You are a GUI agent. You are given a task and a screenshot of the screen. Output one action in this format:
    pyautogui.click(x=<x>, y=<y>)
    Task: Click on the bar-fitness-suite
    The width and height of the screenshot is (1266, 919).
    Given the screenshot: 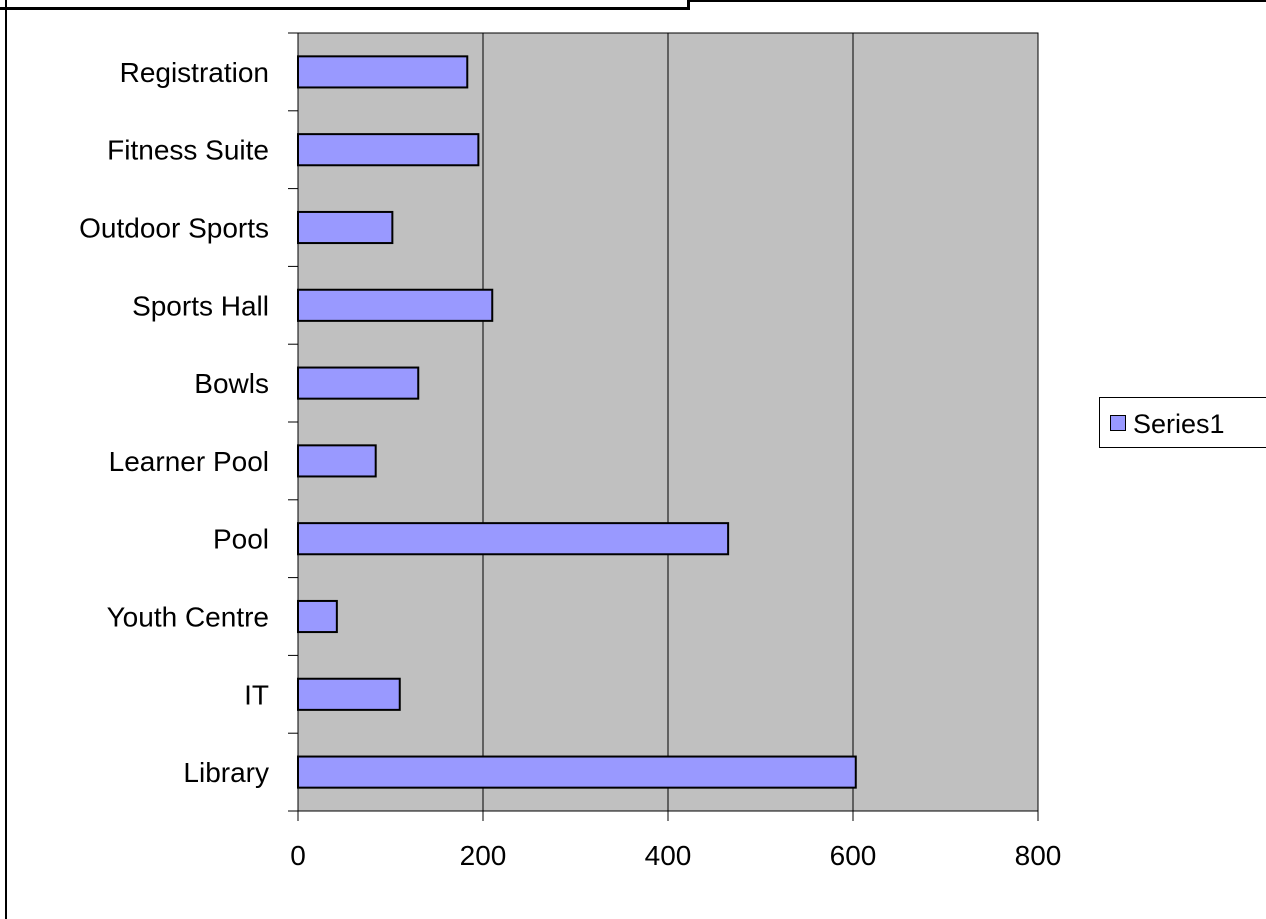 What is the action you would take?
    pyautogui.click(x=388, y=150)
    